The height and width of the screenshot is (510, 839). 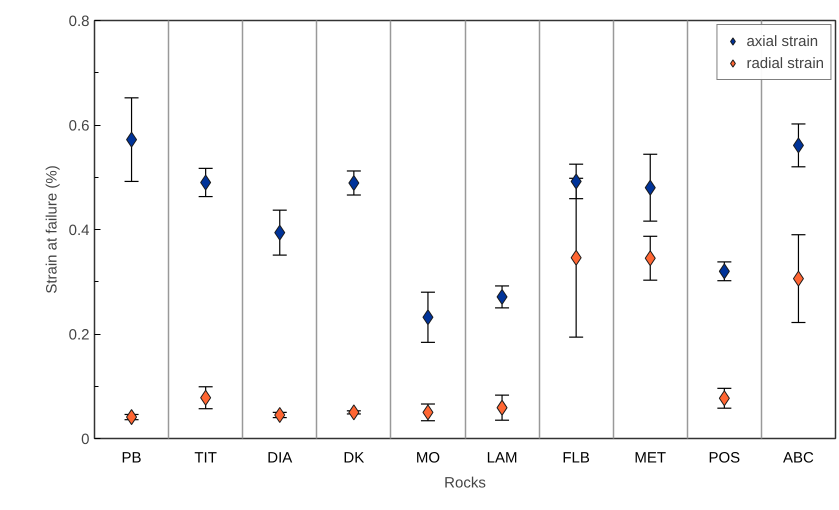 What do you see at coordinates (782, 41) in the screenshot?
I see `legend-label: axial strain` at bounding box center [782, 41].